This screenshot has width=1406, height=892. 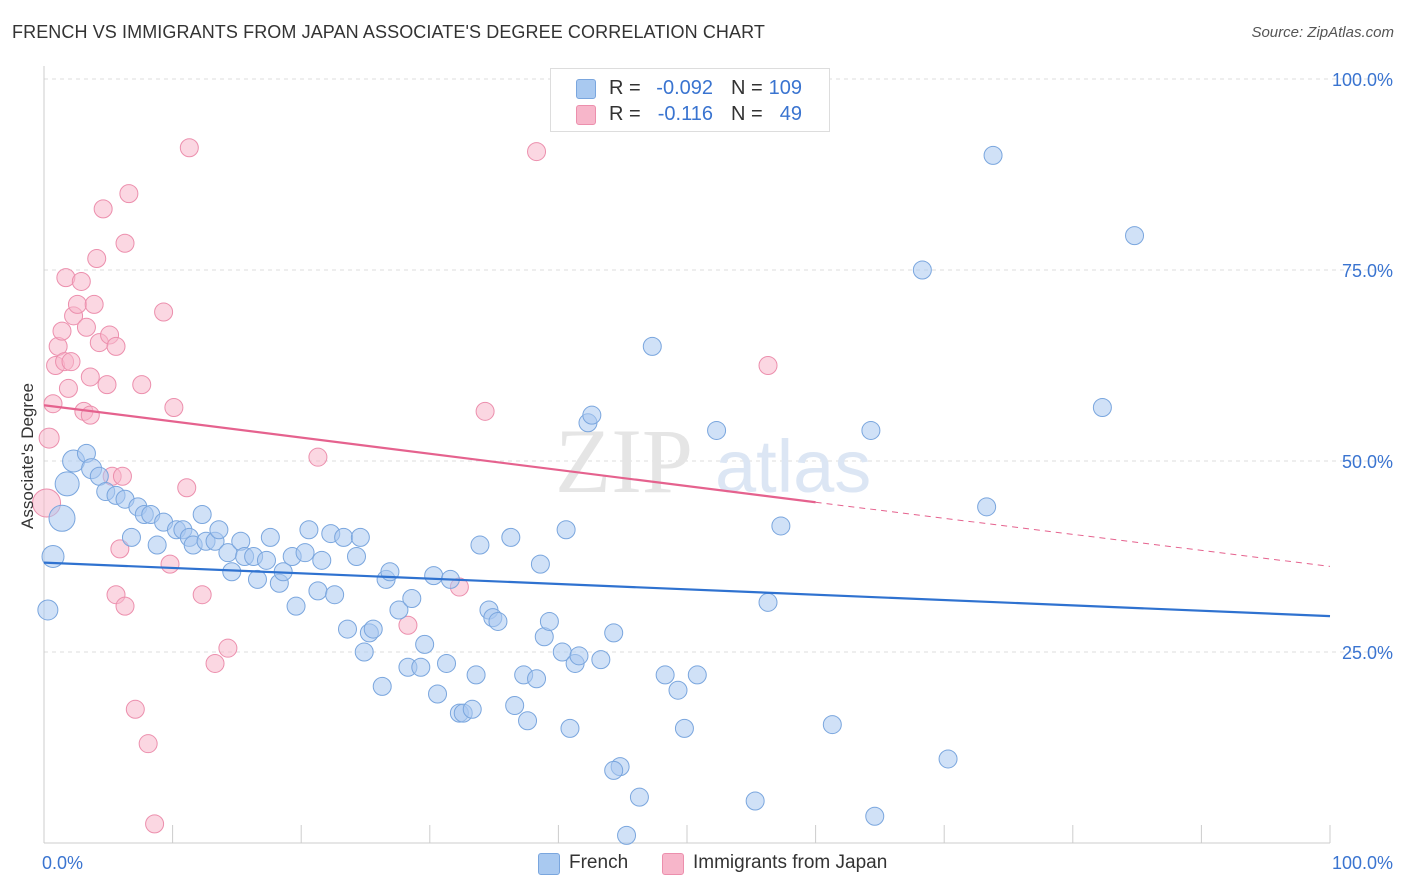 What do you see at coordinates (625, 88) in the screenshot?
I see `legend-r-label: R =` at bounding box center [625, 88].